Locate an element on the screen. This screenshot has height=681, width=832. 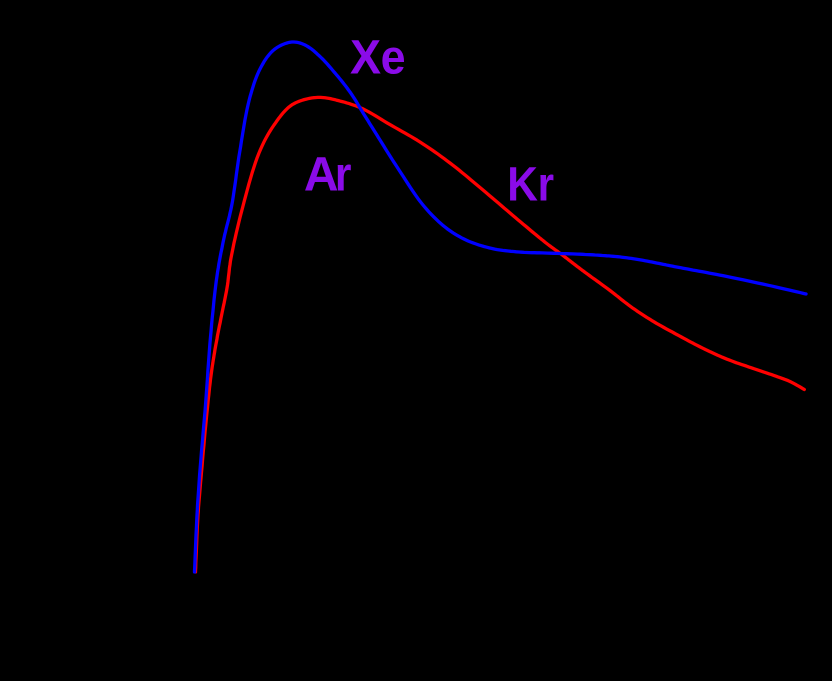
svg-text: K is located at coordinates (522, 184).